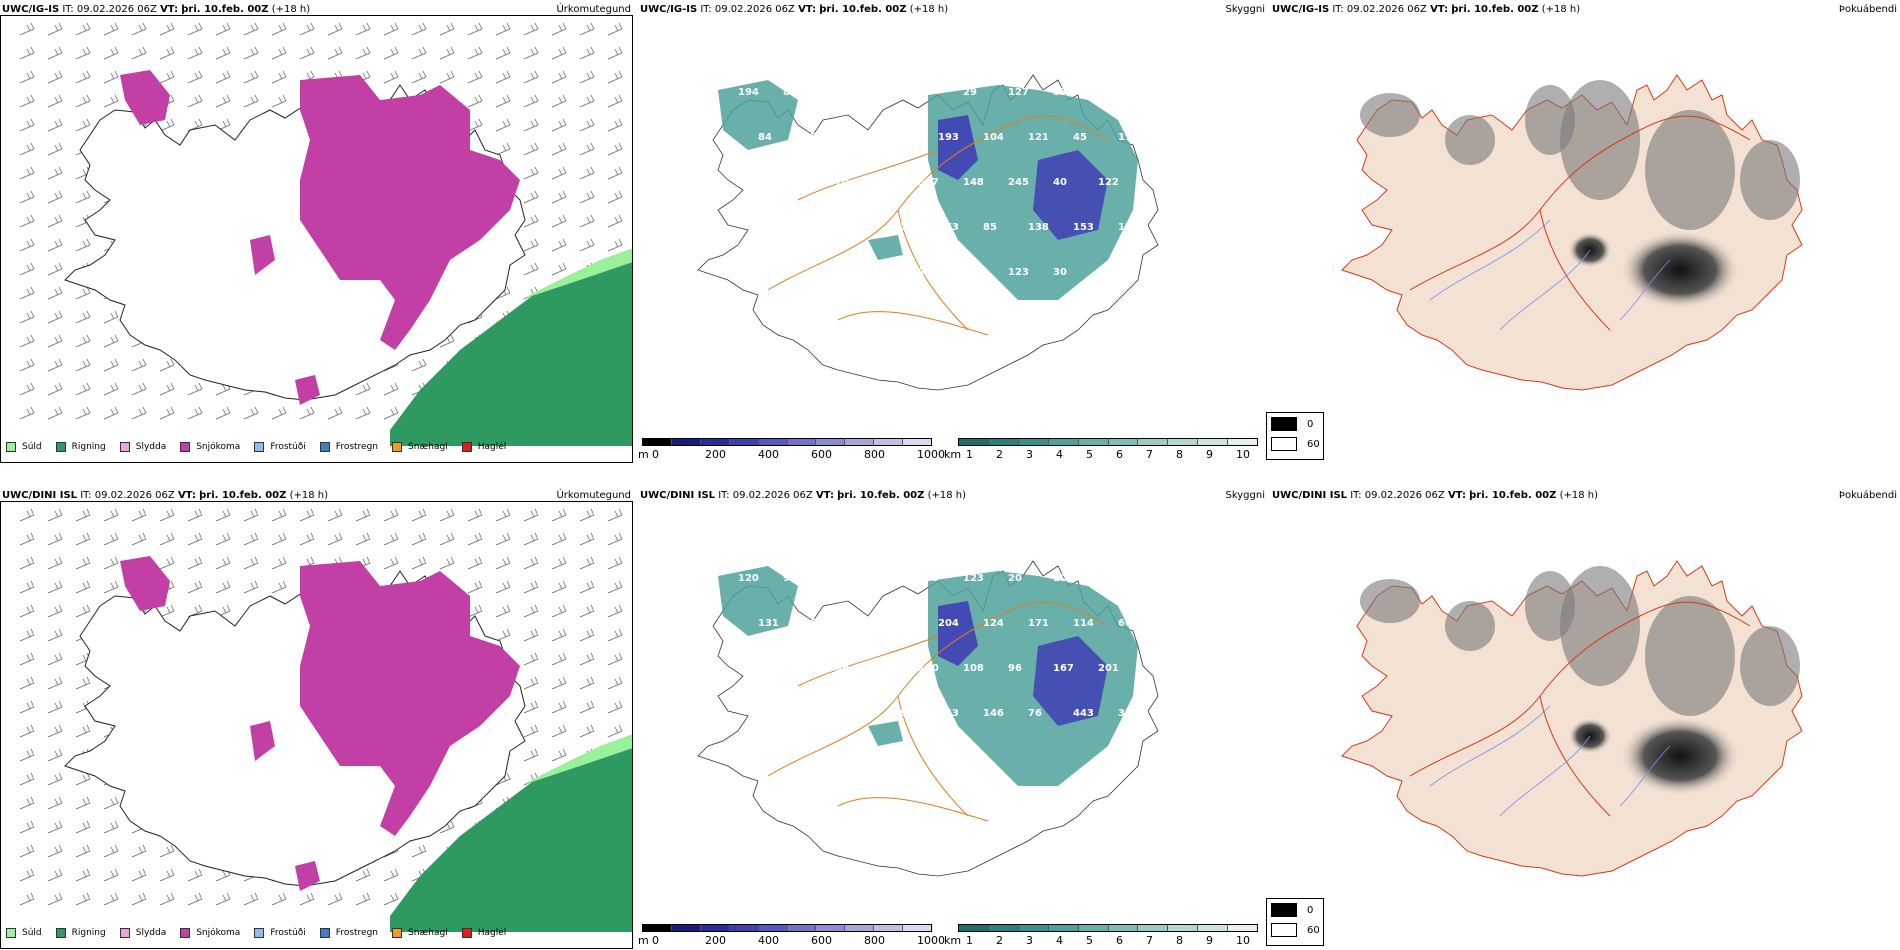 The image size is (1900, 950). I want to click on colorbar-tick: 400, so click(768, 940).